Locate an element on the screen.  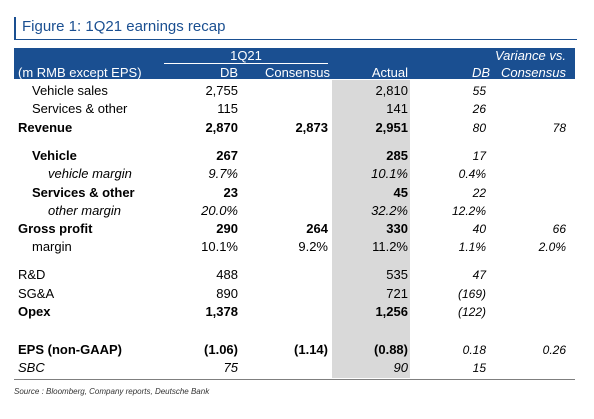
db-cell: 890 is located at coordinates (227, 293).